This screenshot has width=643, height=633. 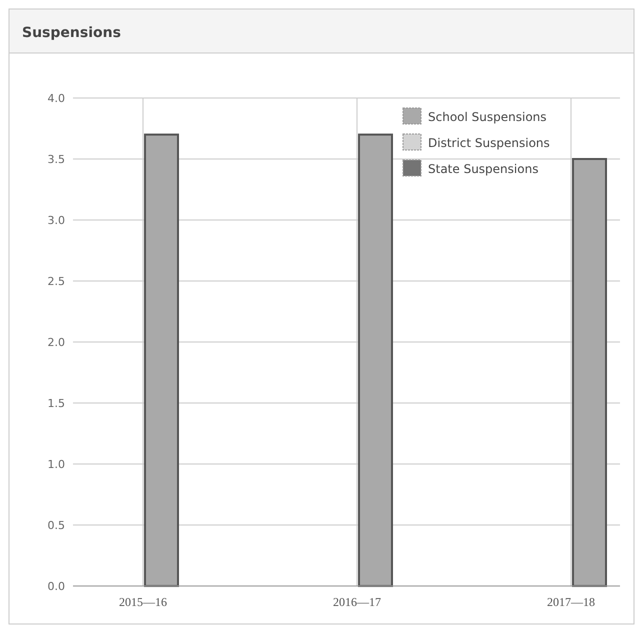 What do you see at coordinates (56, 159) in the screenshot?
I see `y-tick-label: 3.5` at bounding box center [56, 159].